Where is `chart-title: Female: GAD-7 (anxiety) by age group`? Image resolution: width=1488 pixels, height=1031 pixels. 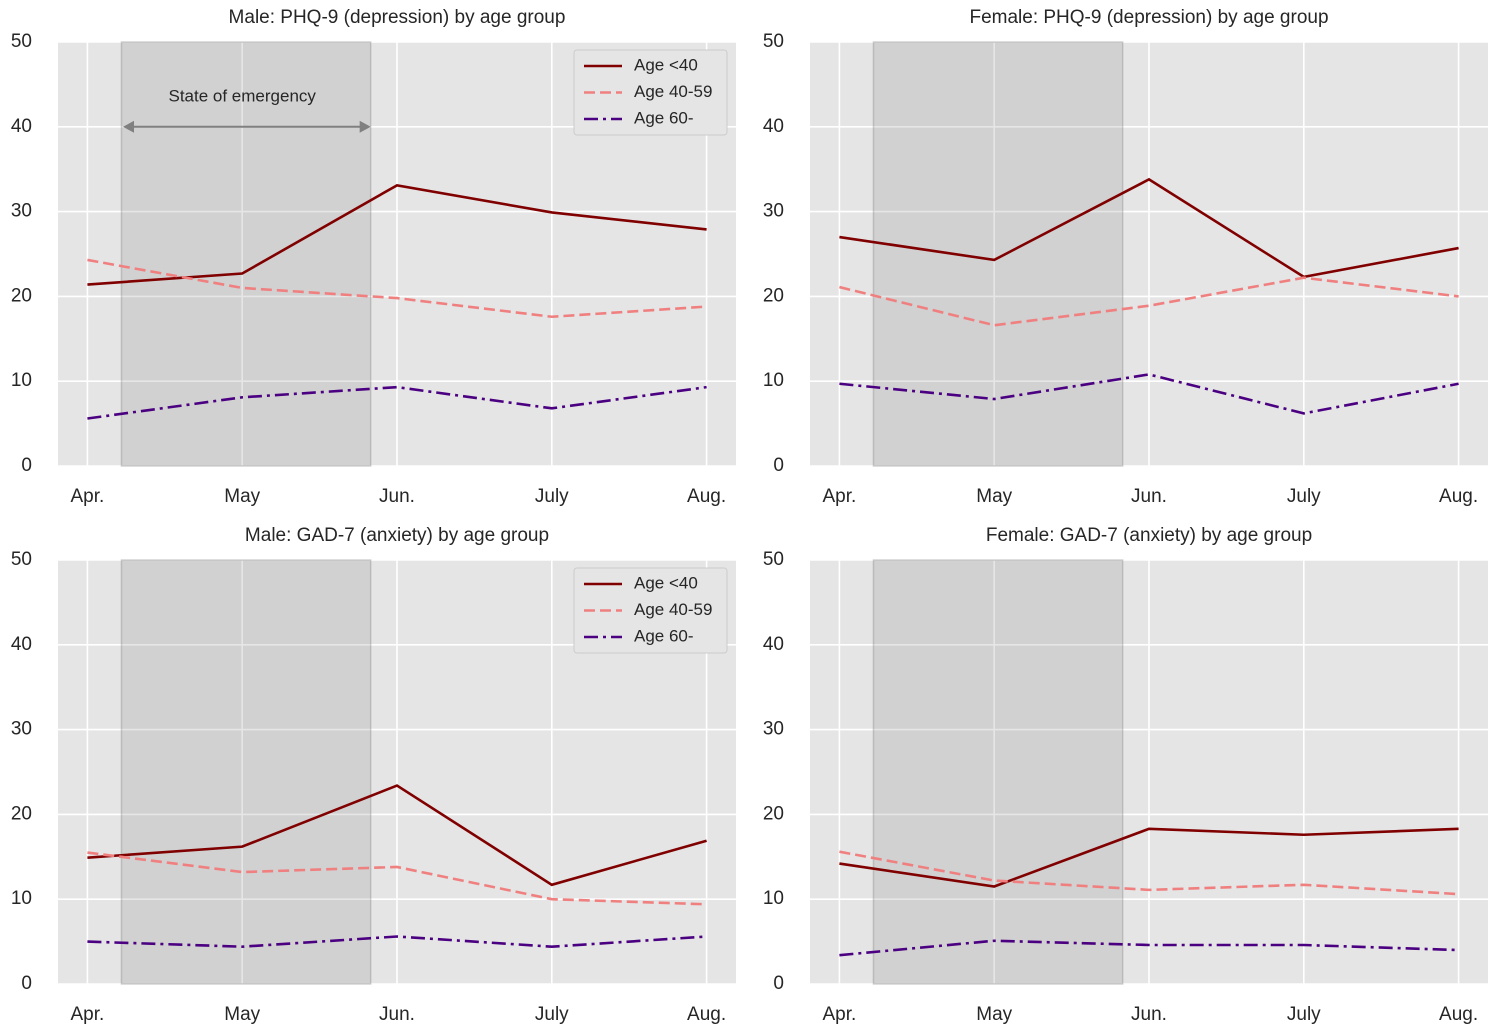
chart-title: Female: GAD-7 (anxiety) by age group is located at coordinates (1149, 535).